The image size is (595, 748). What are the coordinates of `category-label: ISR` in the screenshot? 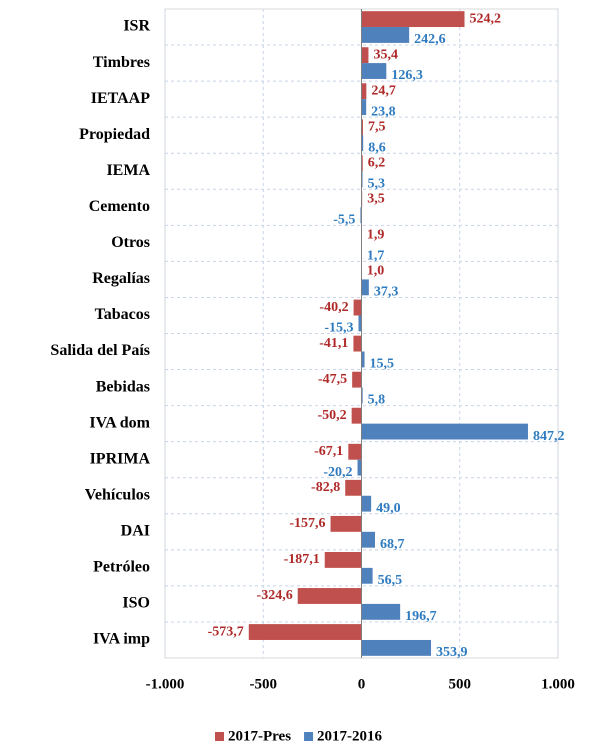 It's located at (136, 26).